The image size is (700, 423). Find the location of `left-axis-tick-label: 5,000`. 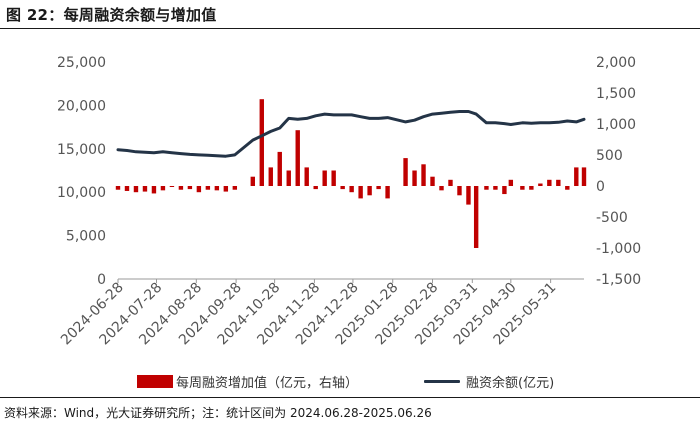

left-axis-tick-label: 5,000 is located at coordinates (86, 237).